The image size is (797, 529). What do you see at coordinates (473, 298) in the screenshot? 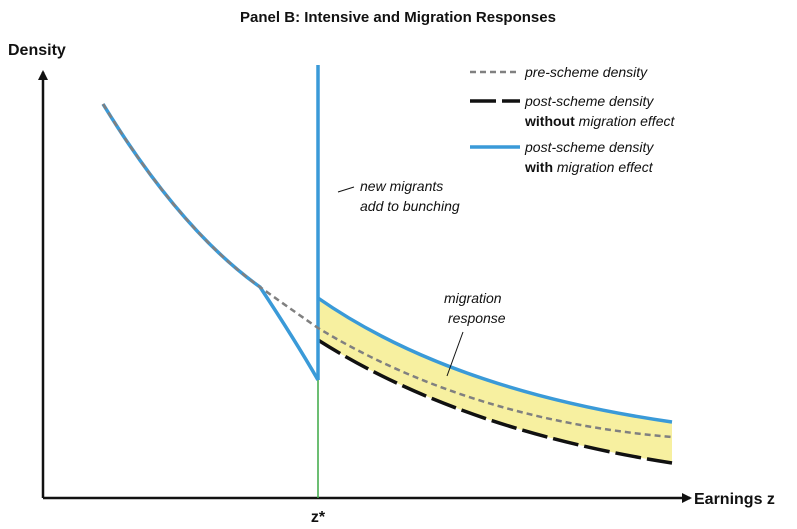
I see `annotation: migration` at bounding box center [473, 298].